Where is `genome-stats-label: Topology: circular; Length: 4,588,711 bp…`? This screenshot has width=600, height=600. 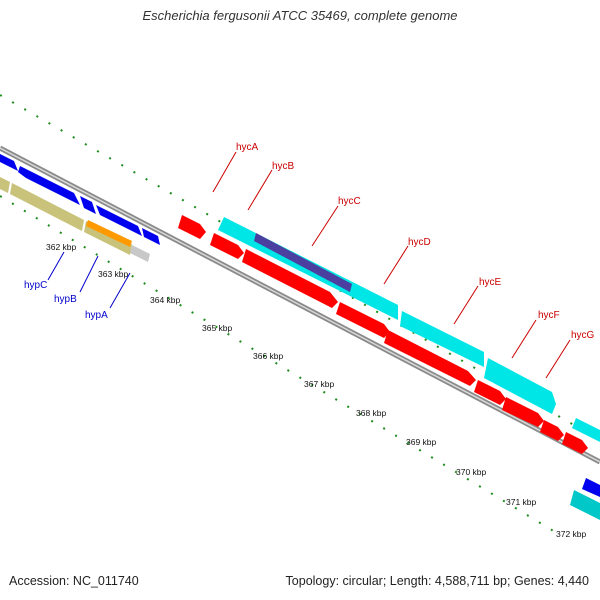
genome-stats-label: Topology: circular; Length: 4,588,711 bp… is located at coordinates (437, 581).